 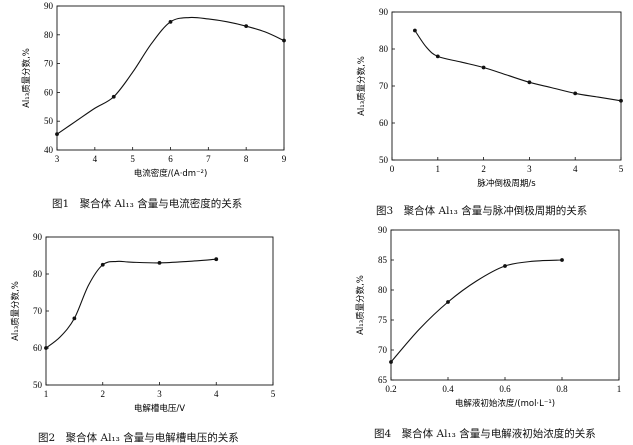 What do you see at coordinates (383, 380) in the screenshot?
I see `y-tick-label: 65` at bounding box center [383, 380].